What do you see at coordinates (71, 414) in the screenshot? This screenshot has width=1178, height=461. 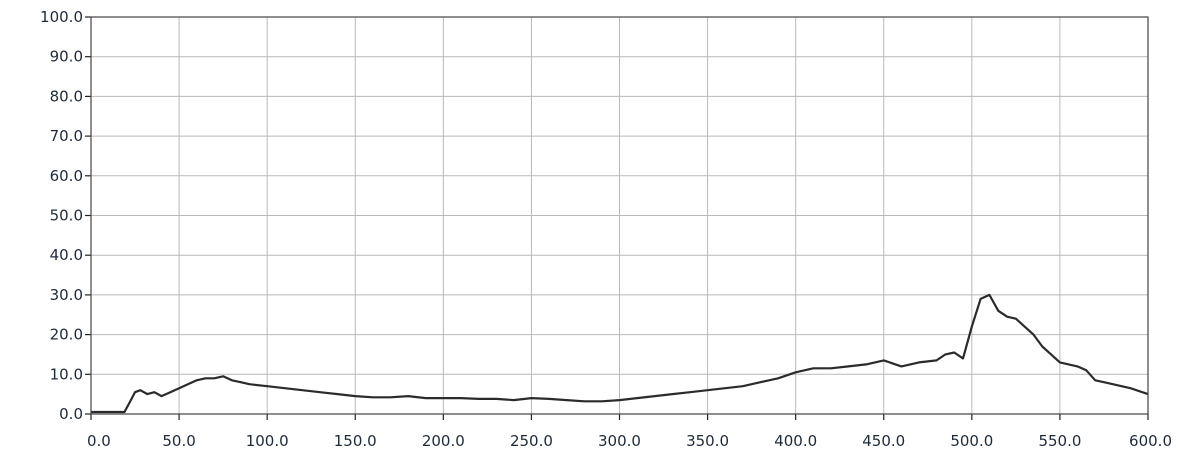 I see `y-tick-label: 0.0` at bounding box center [71, 414].